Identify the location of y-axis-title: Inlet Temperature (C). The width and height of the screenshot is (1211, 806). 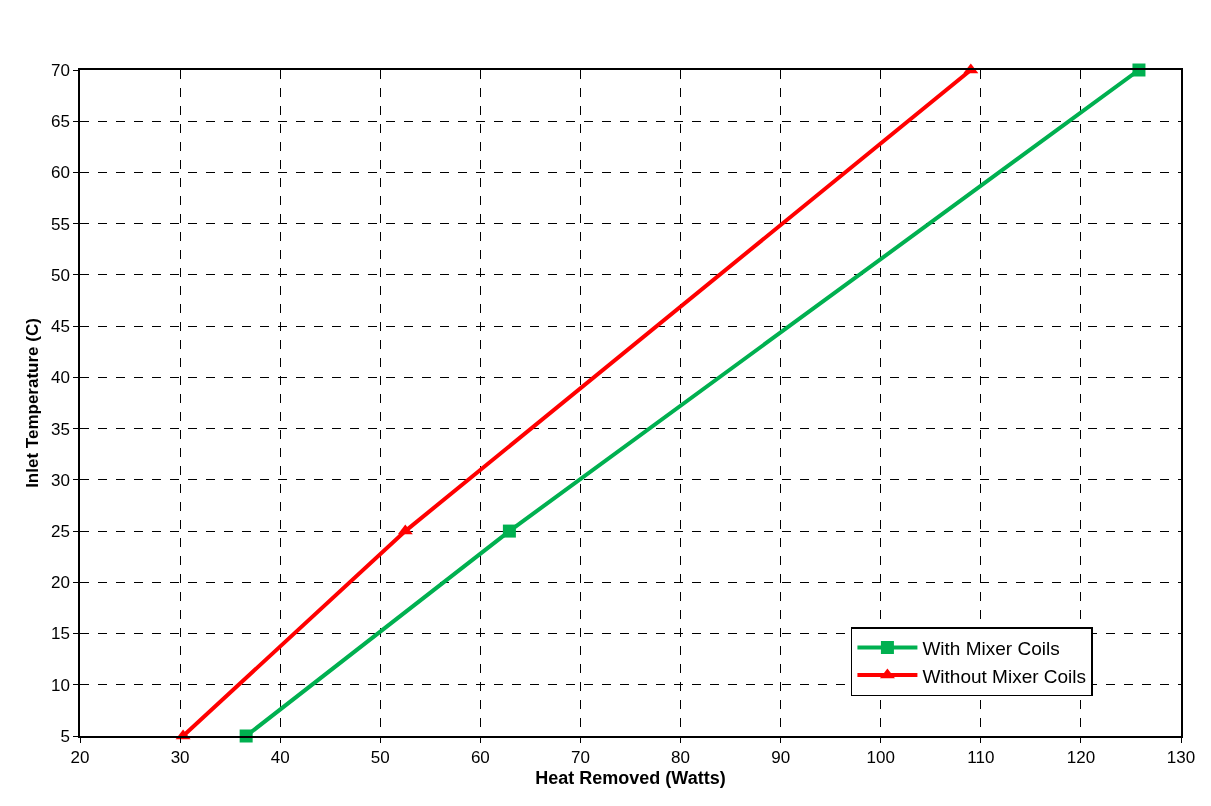
(32, 403).